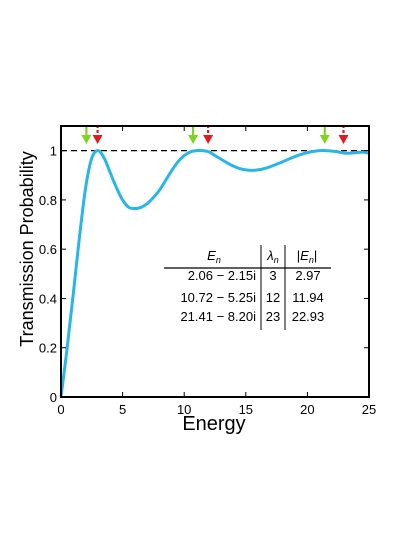 The image size is (415, 537). I want to click on table-row-1-lambda: 3, so click(272, 275).